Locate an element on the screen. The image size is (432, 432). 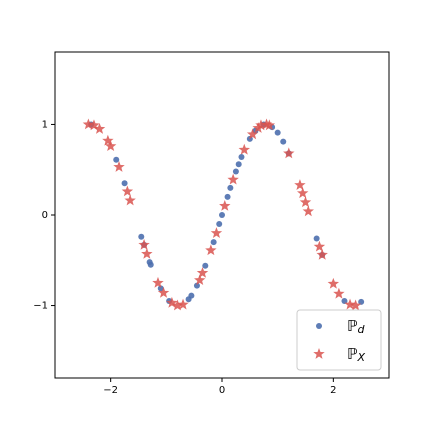
x-tick-label: 0 is located at coordinates (222, 390).